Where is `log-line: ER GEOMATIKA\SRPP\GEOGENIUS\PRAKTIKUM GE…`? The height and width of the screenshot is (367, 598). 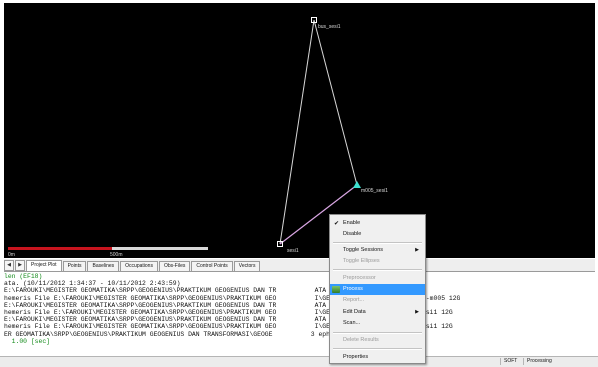 log-line: ER GEOMATIKA\SRPP\GEOGENIUS\PRAKTIKUM GE… is located at coordinates (173, 334).